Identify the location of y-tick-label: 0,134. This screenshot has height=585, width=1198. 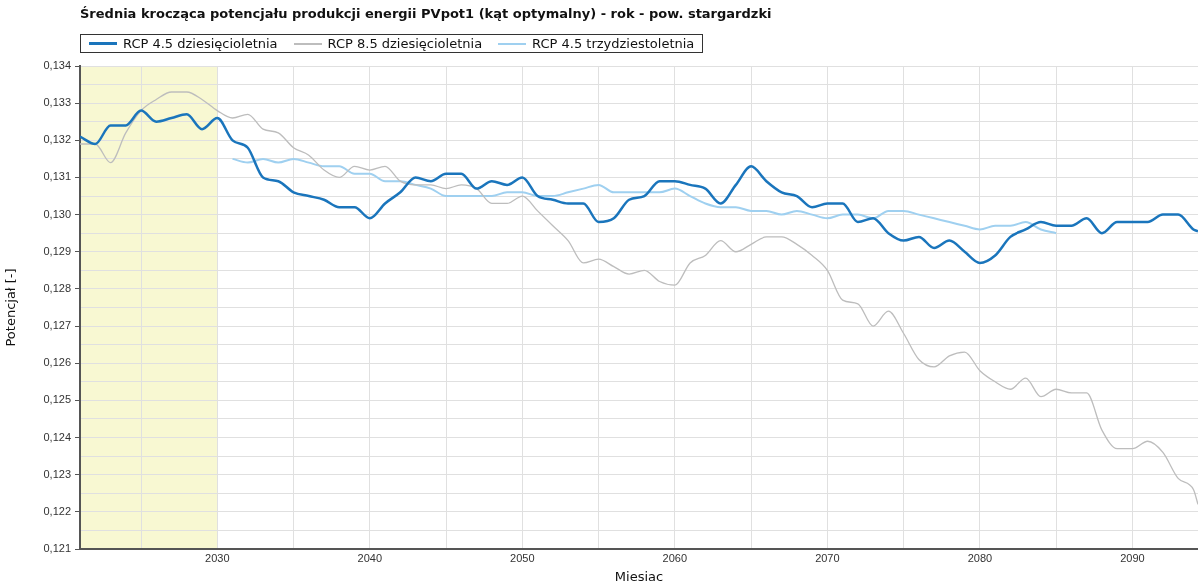
(57, 65).